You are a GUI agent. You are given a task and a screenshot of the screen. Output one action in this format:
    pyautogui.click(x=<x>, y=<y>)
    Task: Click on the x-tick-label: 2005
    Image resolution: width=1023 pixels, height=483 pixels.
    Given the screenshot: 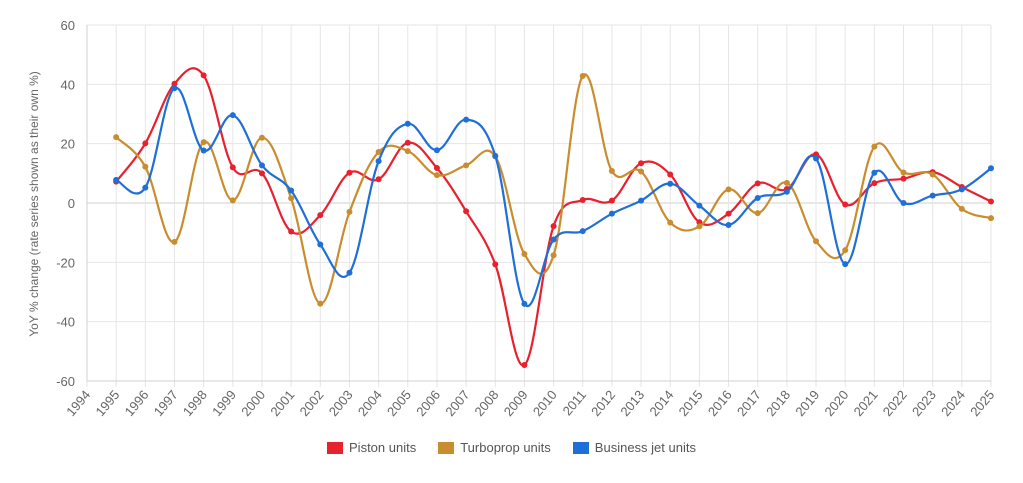 What is the action you would take?
    pyautogui.click(x=399, y=403)
    